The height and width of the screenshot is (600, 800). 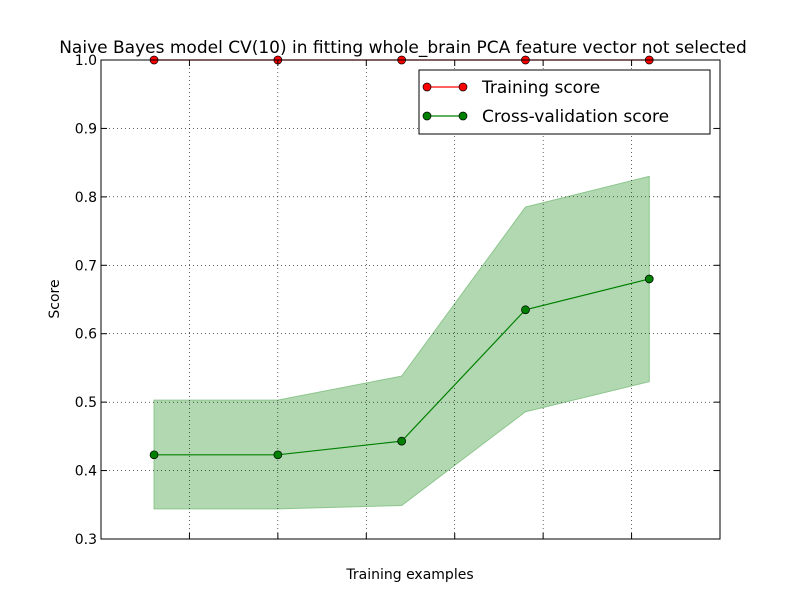 What do you see at coordinates (86, 129) in the screenshot?
I see `y-tick-label: 0.9` at bounding box center [86, 129].